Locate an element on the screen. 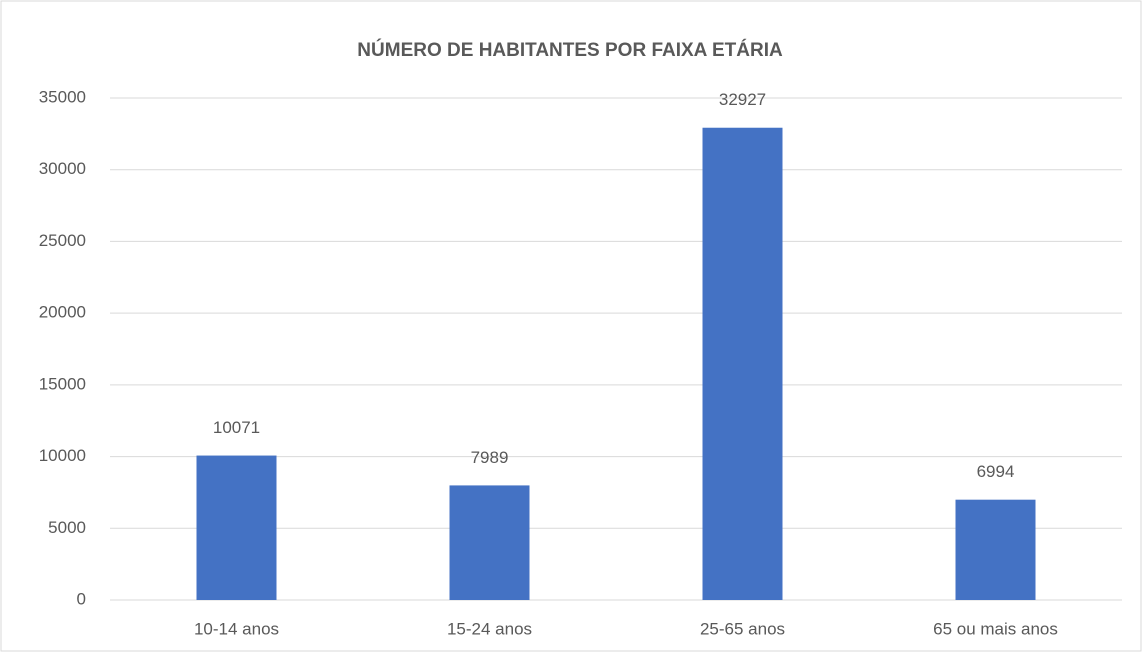  y-tick-label: 20000 is located at coordinates (62, 312).